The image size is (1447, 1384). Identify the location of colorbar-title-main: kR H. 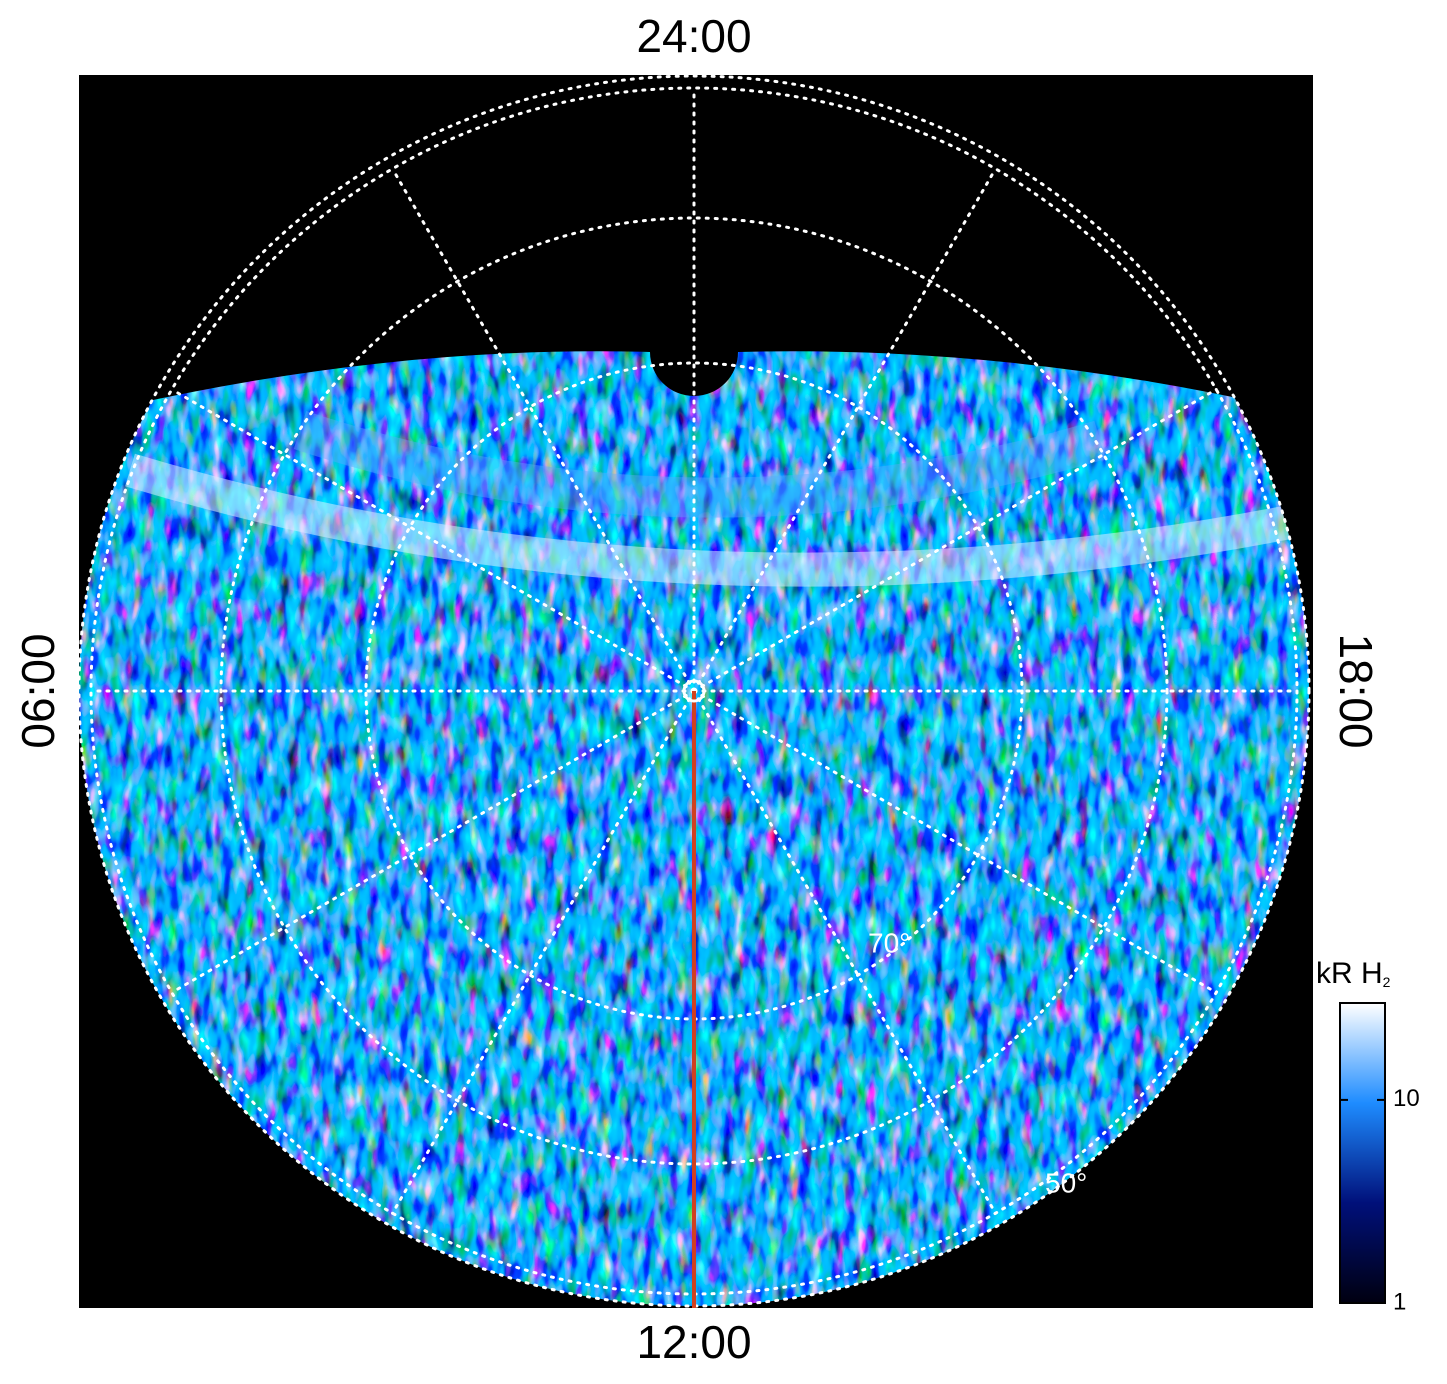
(1349, 973).